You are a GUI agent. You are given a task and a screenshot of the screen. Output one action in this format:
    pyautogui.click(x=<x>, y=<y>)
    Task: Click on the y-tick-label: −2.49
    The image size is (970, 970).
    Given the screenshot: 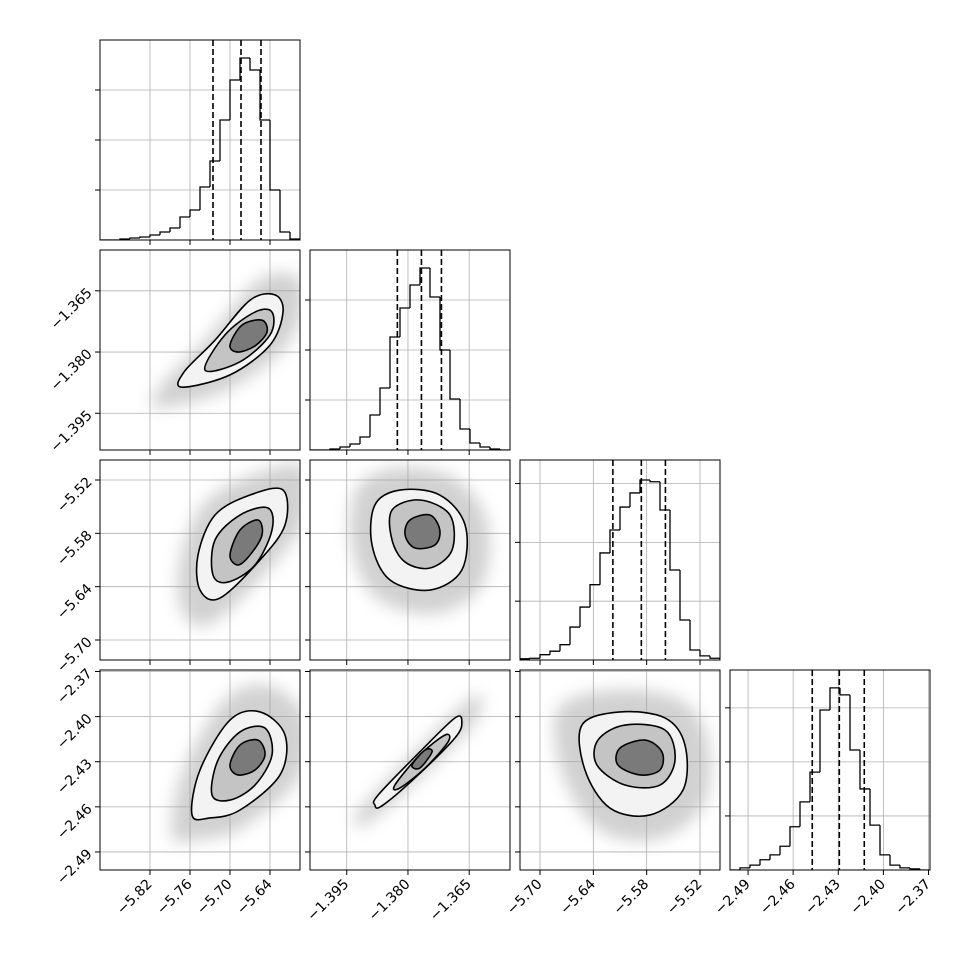 What is the action you would take?
    pyautogui.click(x=75, y=867)
    